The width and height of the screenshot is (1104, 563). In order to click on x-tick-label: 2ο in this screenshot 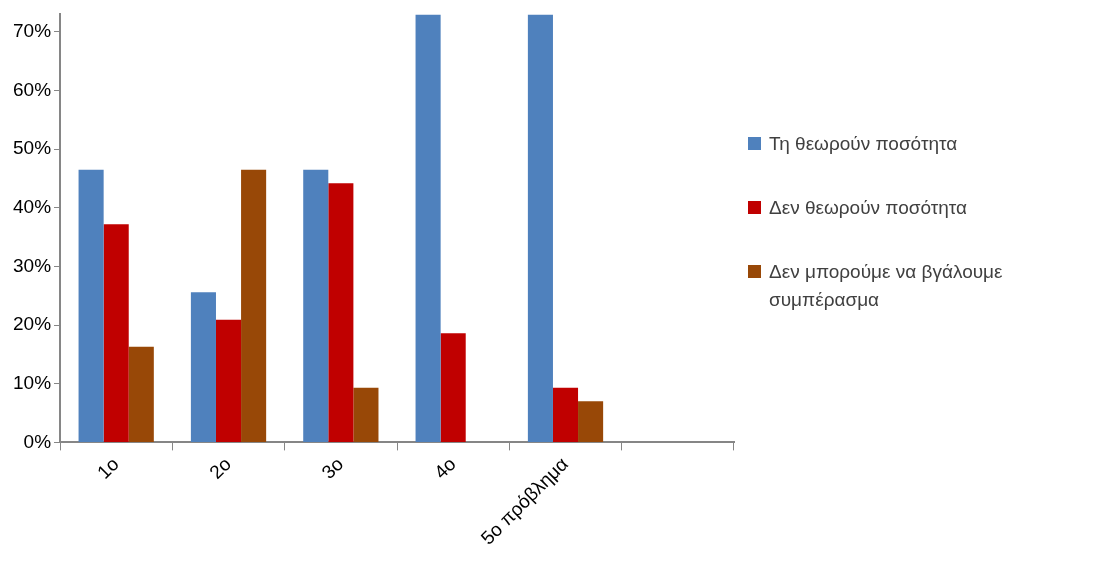, I will do `click(220, 468)`.